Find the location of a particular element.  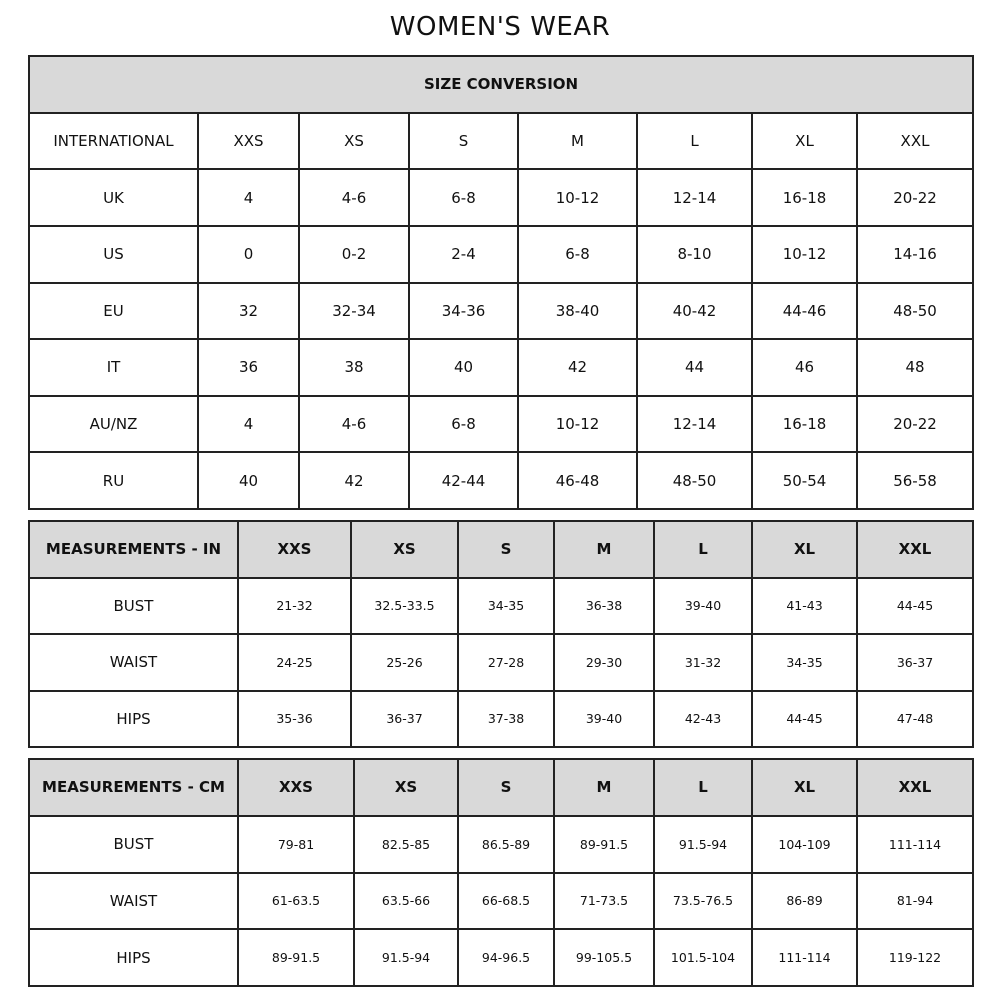

row-label: HIPS is located at coordinates (133, 957).